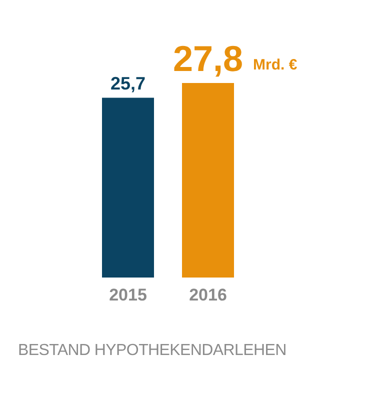 Image resolution: width=370 pixels, height=400 pixels. I want to click on data-label: 27,8, so click(208, 58).